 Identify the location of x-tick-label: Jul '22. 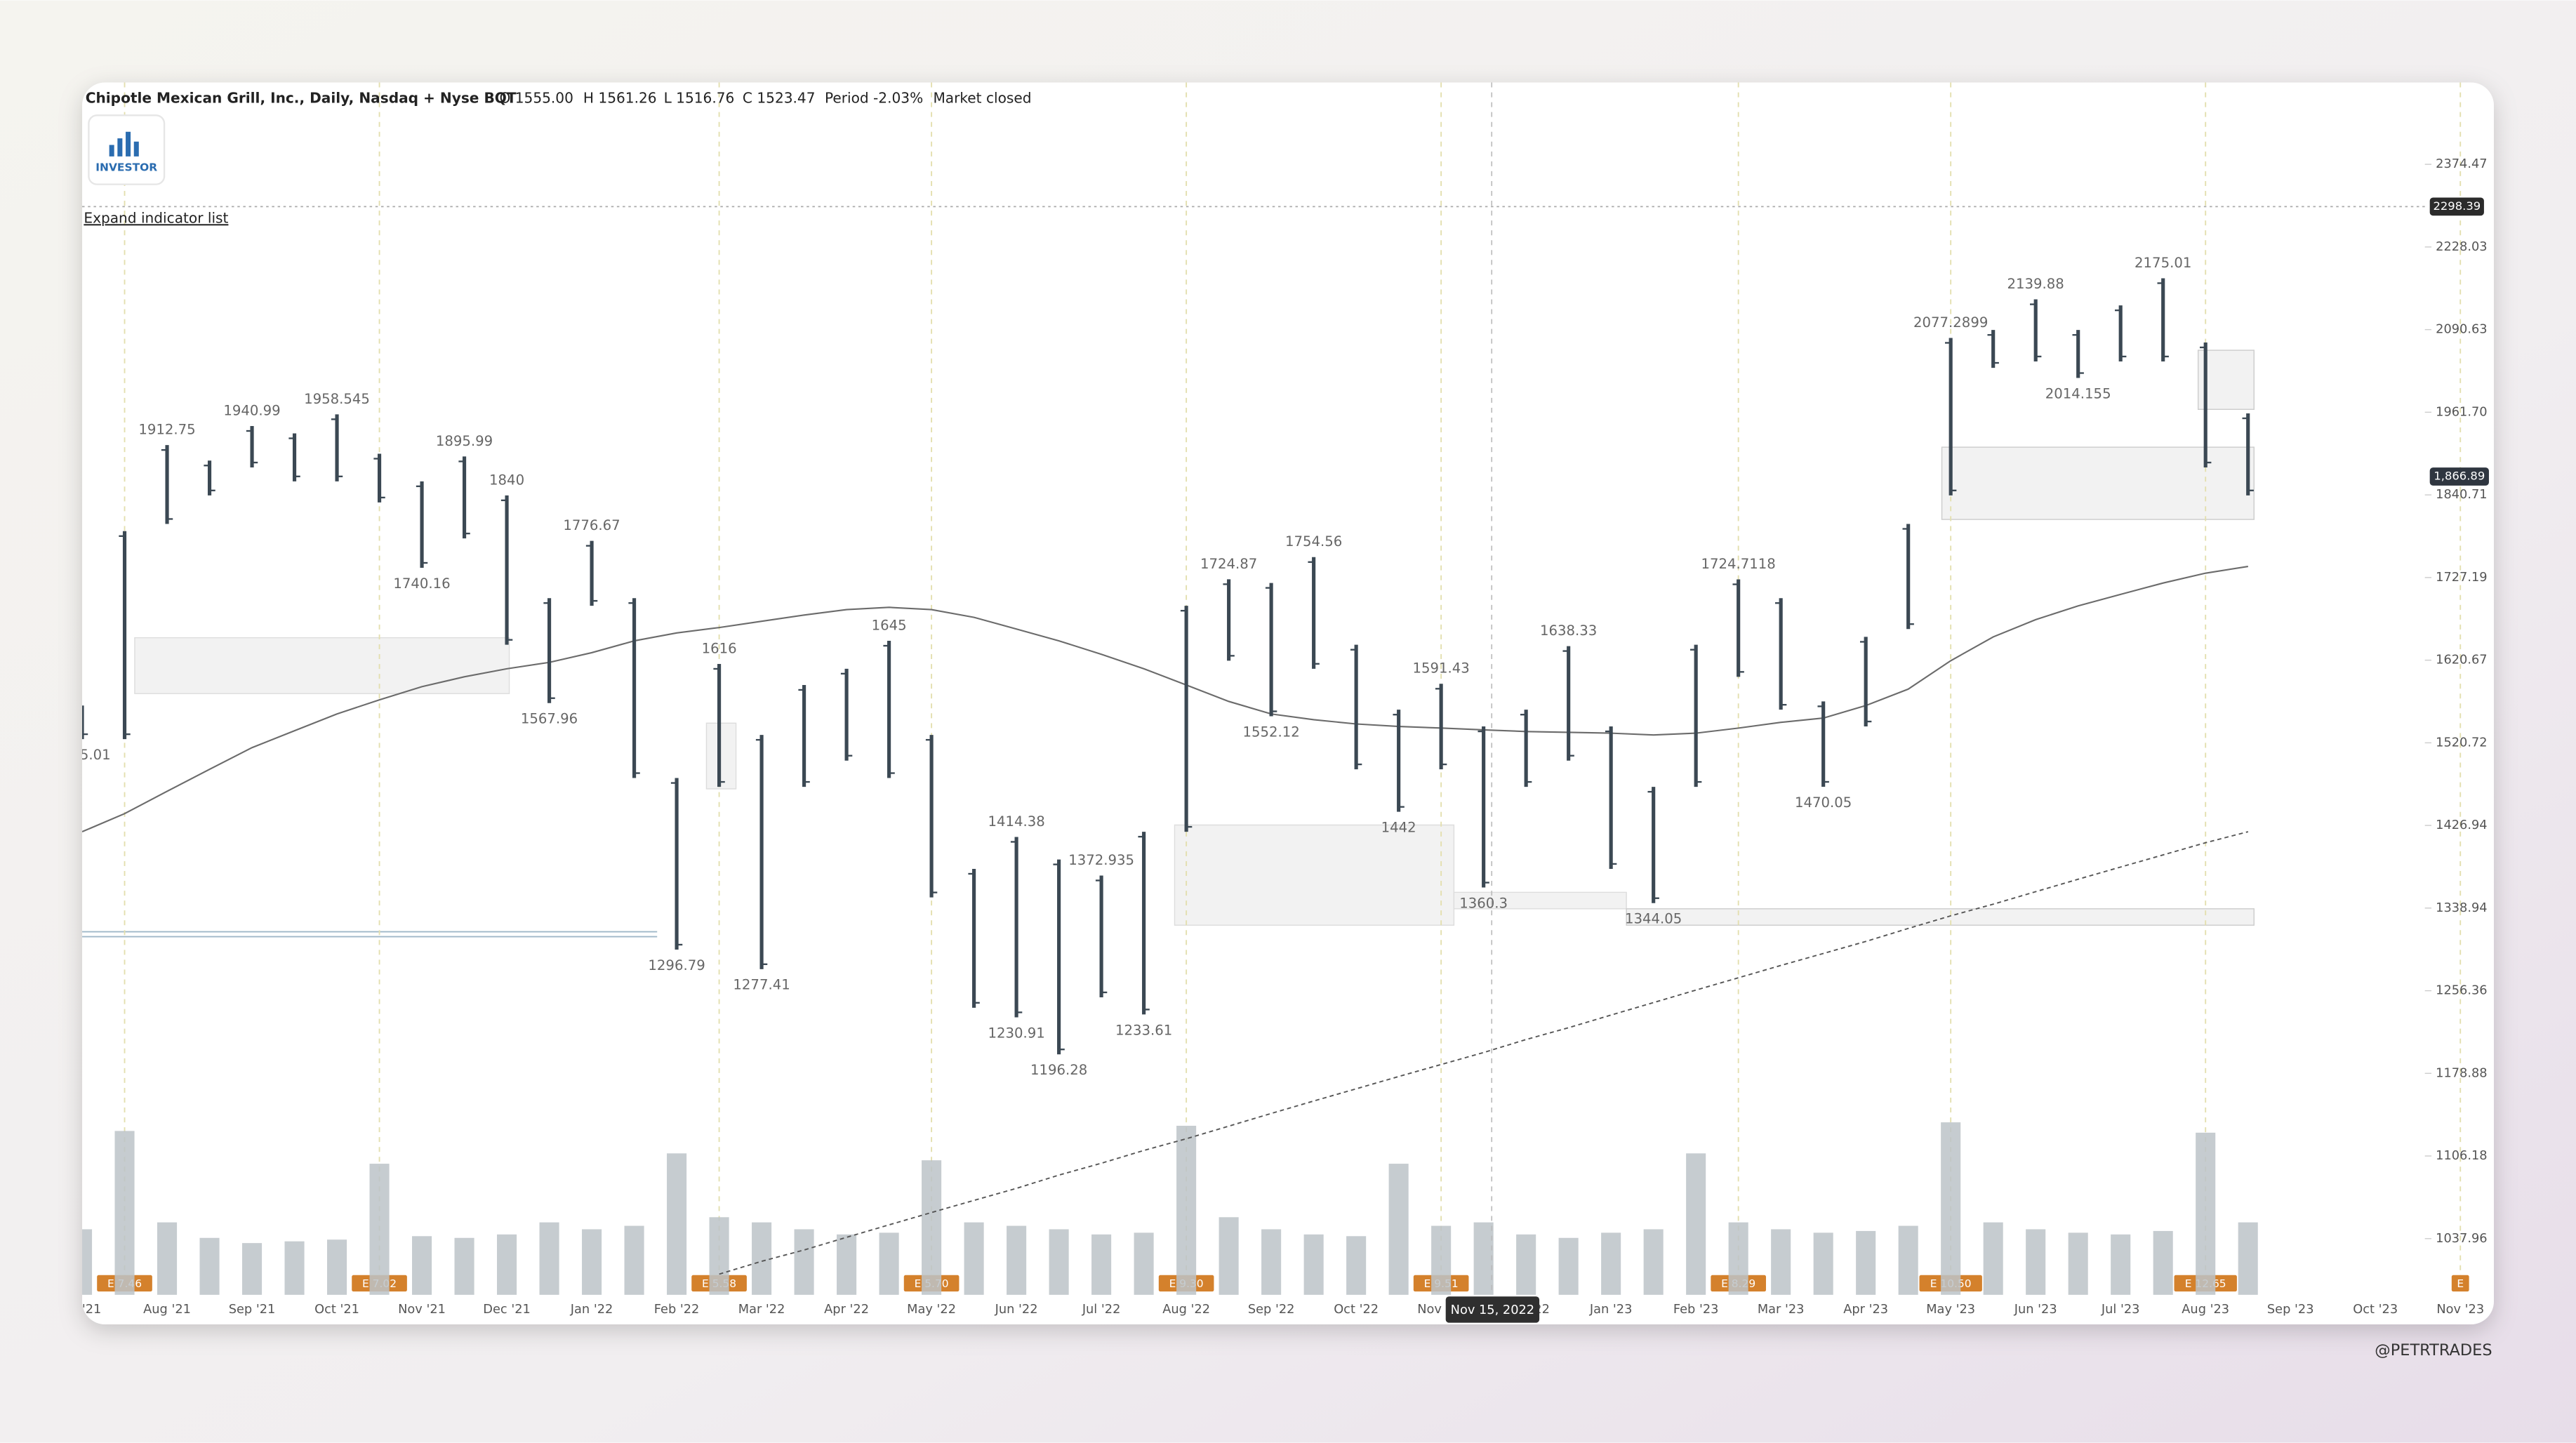
(1102, 1309).